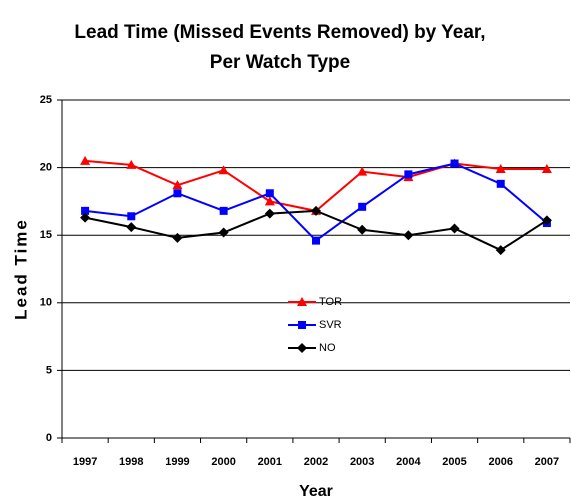 The image size is (571, 504). I want to click on legend: TOR SVR NO, so click(315, 325).